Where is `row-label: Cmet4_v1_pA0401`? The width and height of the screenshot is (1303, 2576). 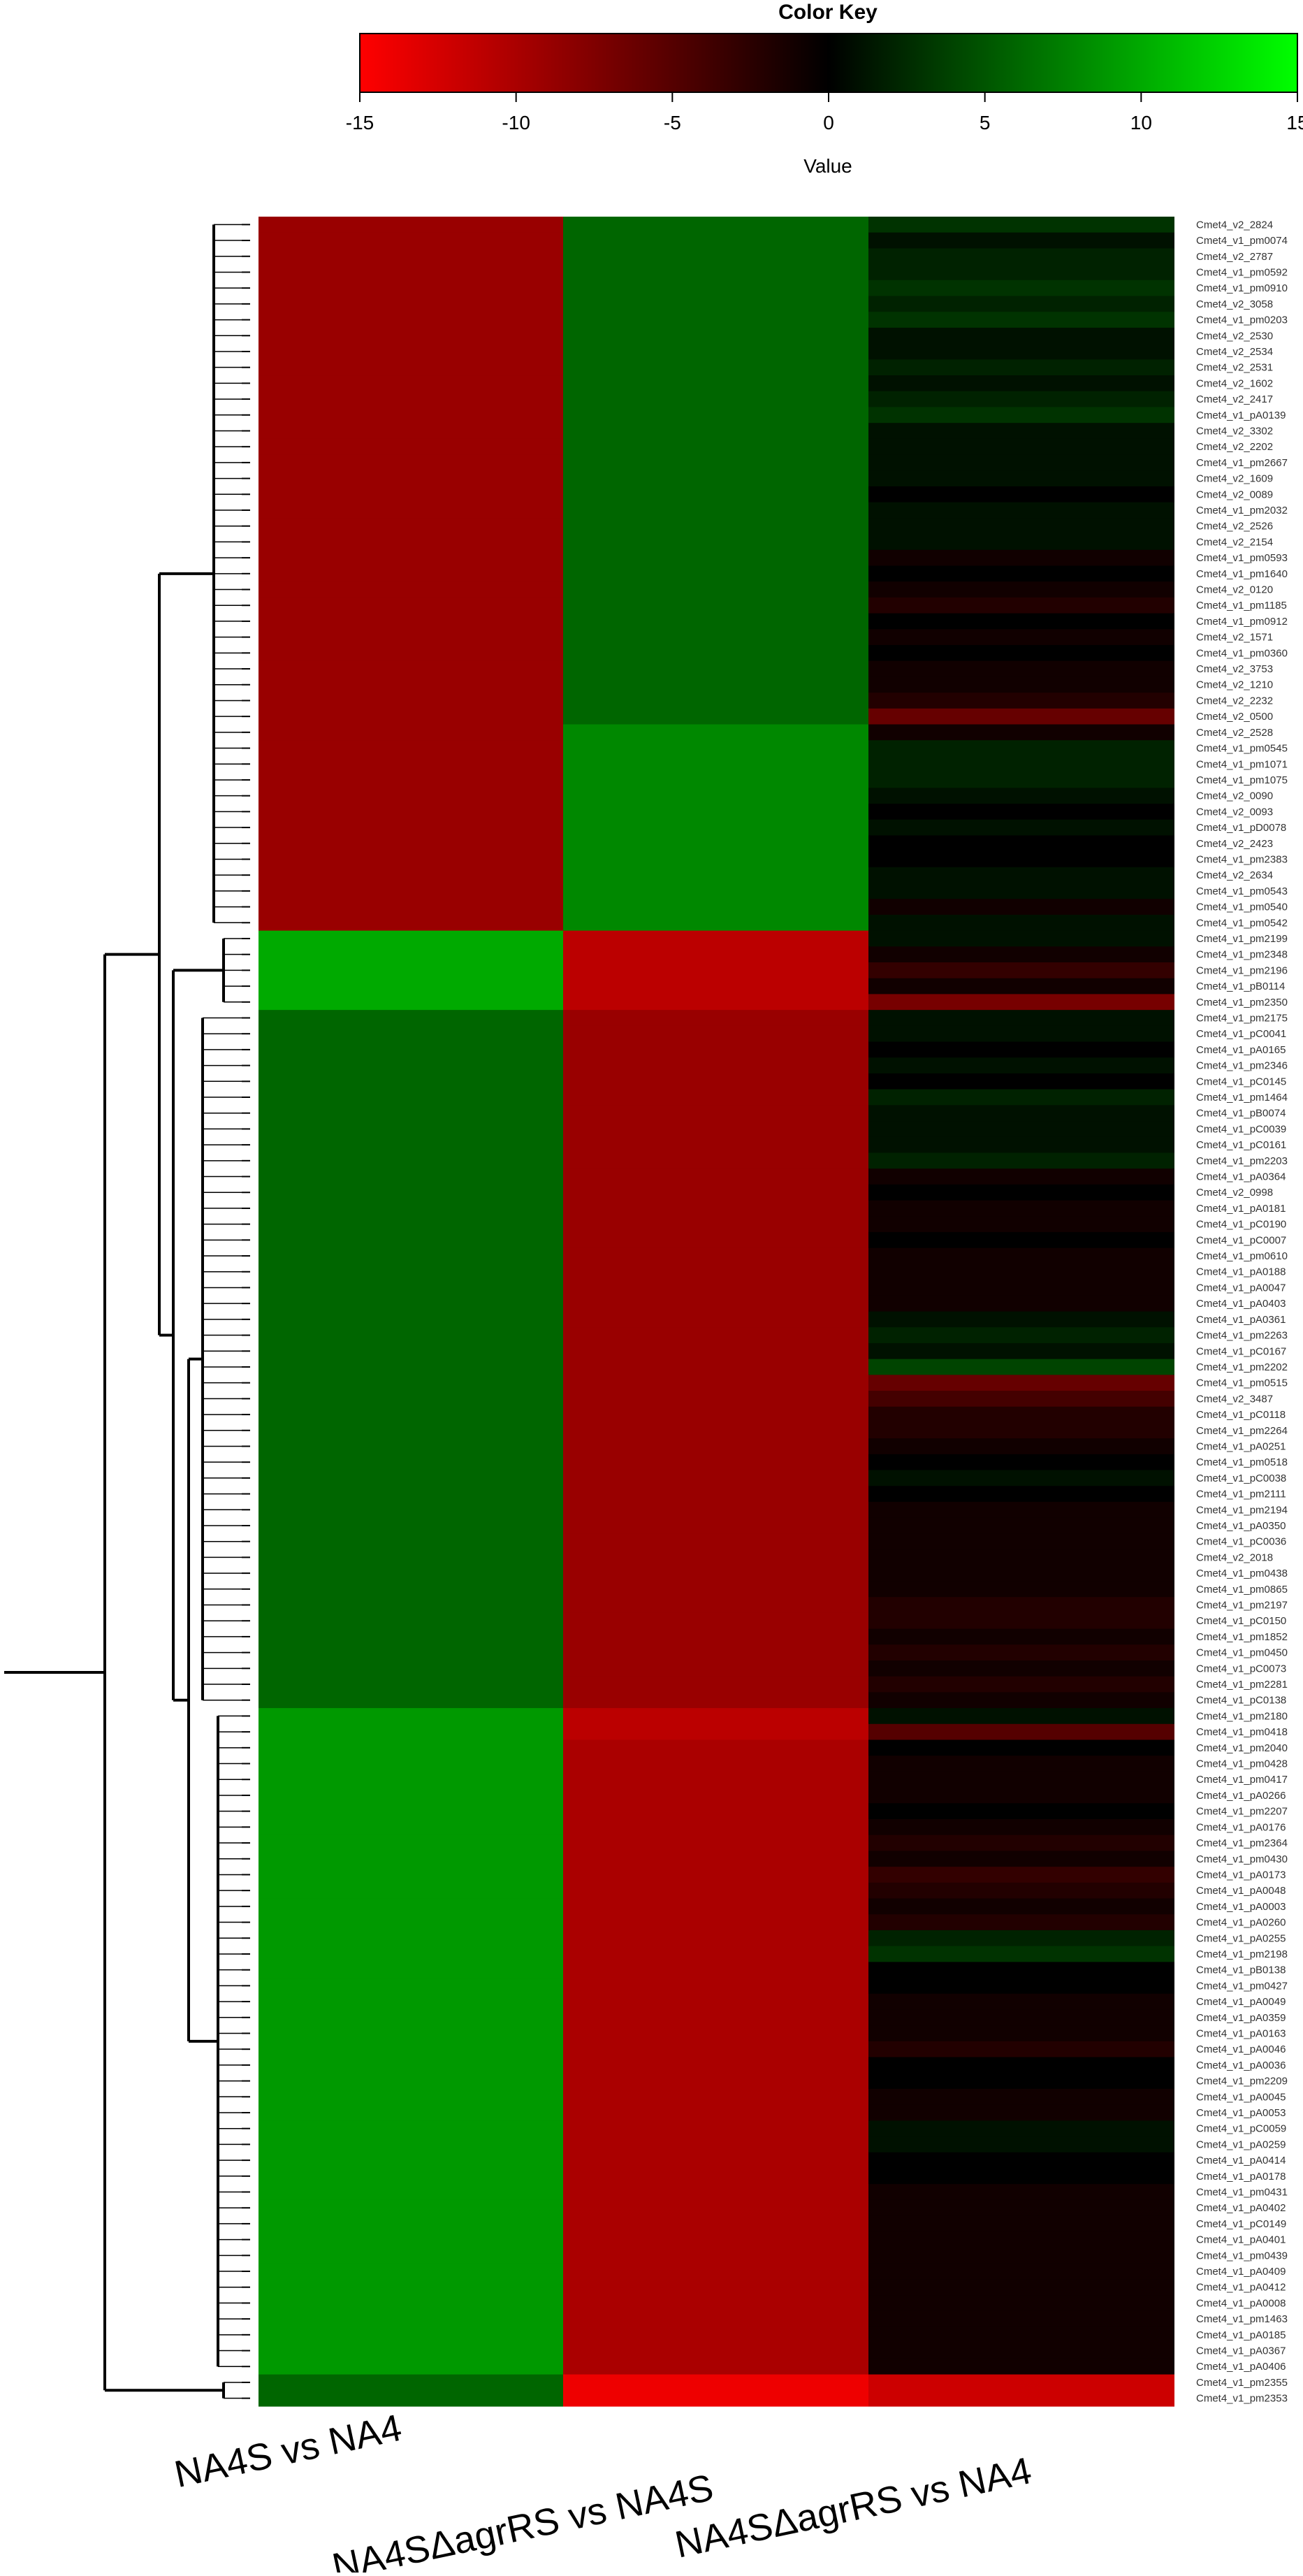 row-label: Cmet4_v1_pA0401 is located at coordinates (1241, 2240).